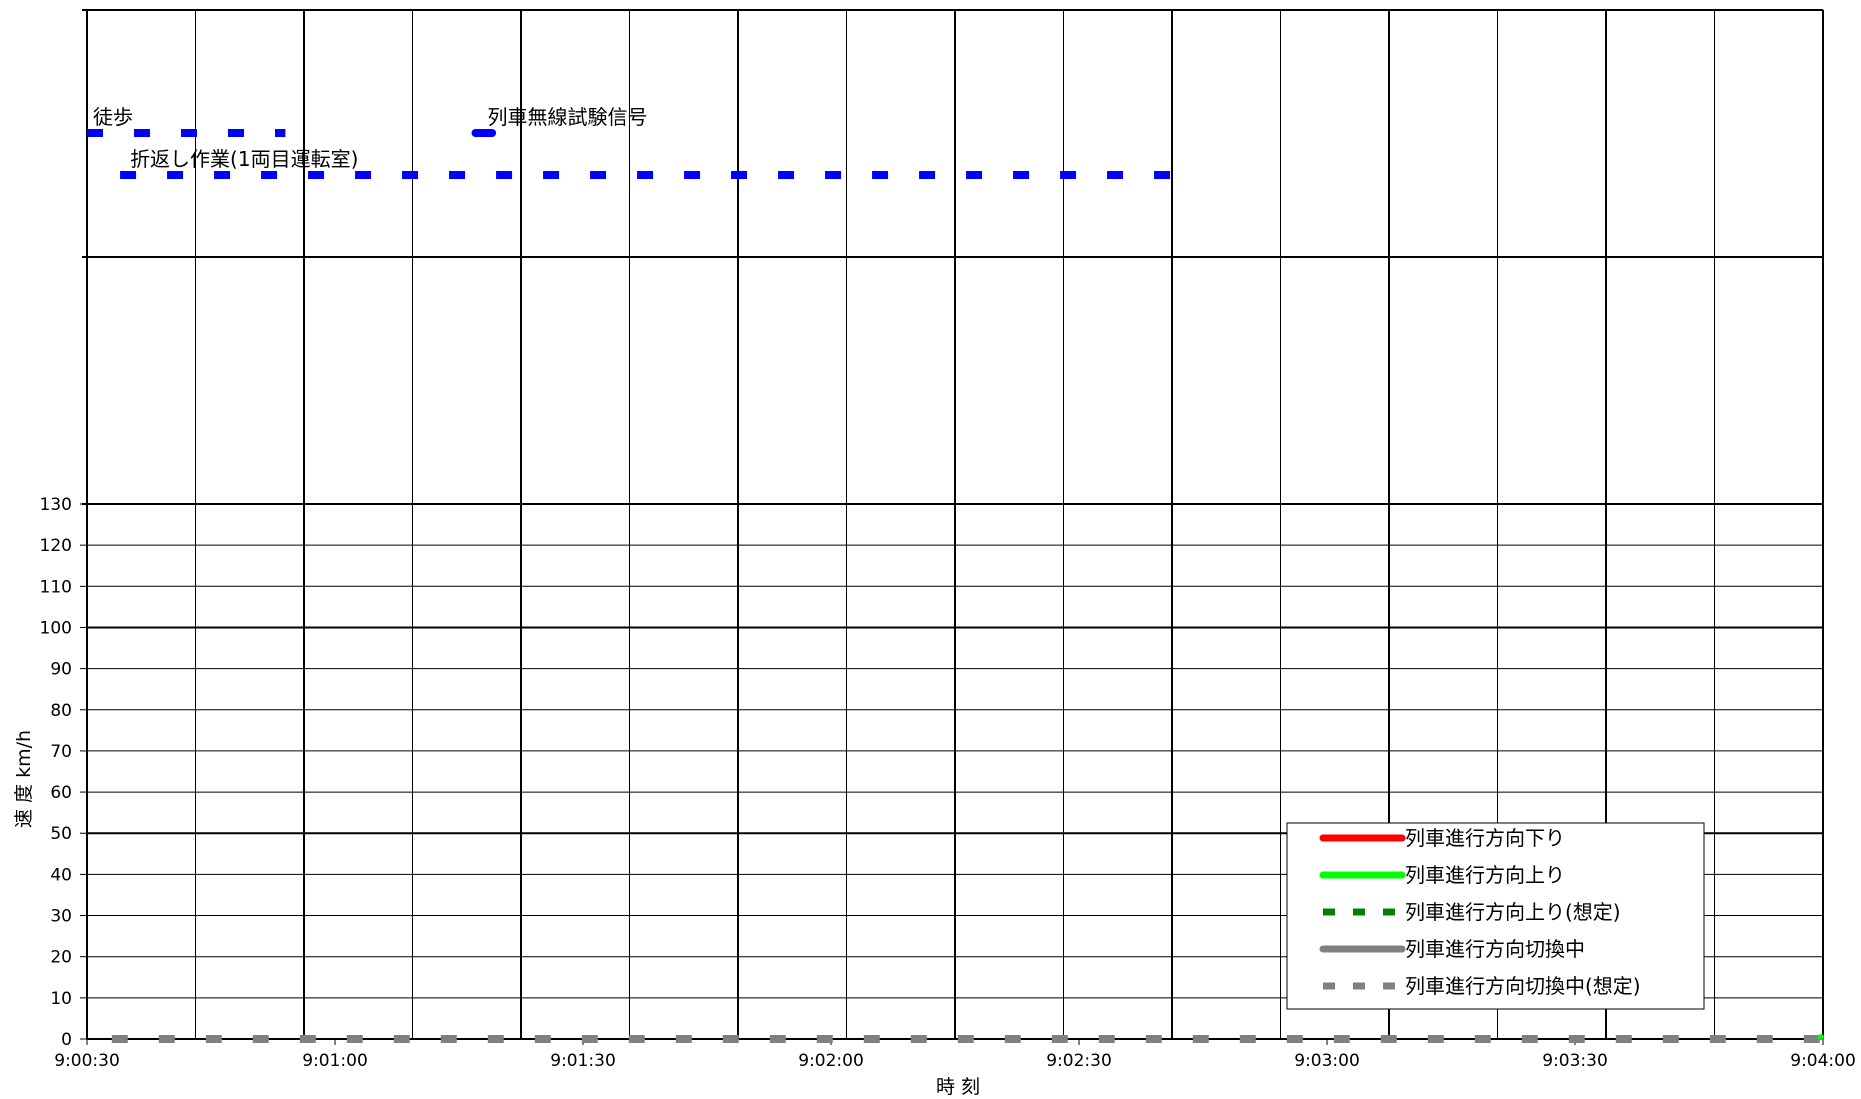  I want to click on y-tick-labels: 0 10 20 30 40 50 60 70 80 90 100 110 120 130, so click(63, 772).